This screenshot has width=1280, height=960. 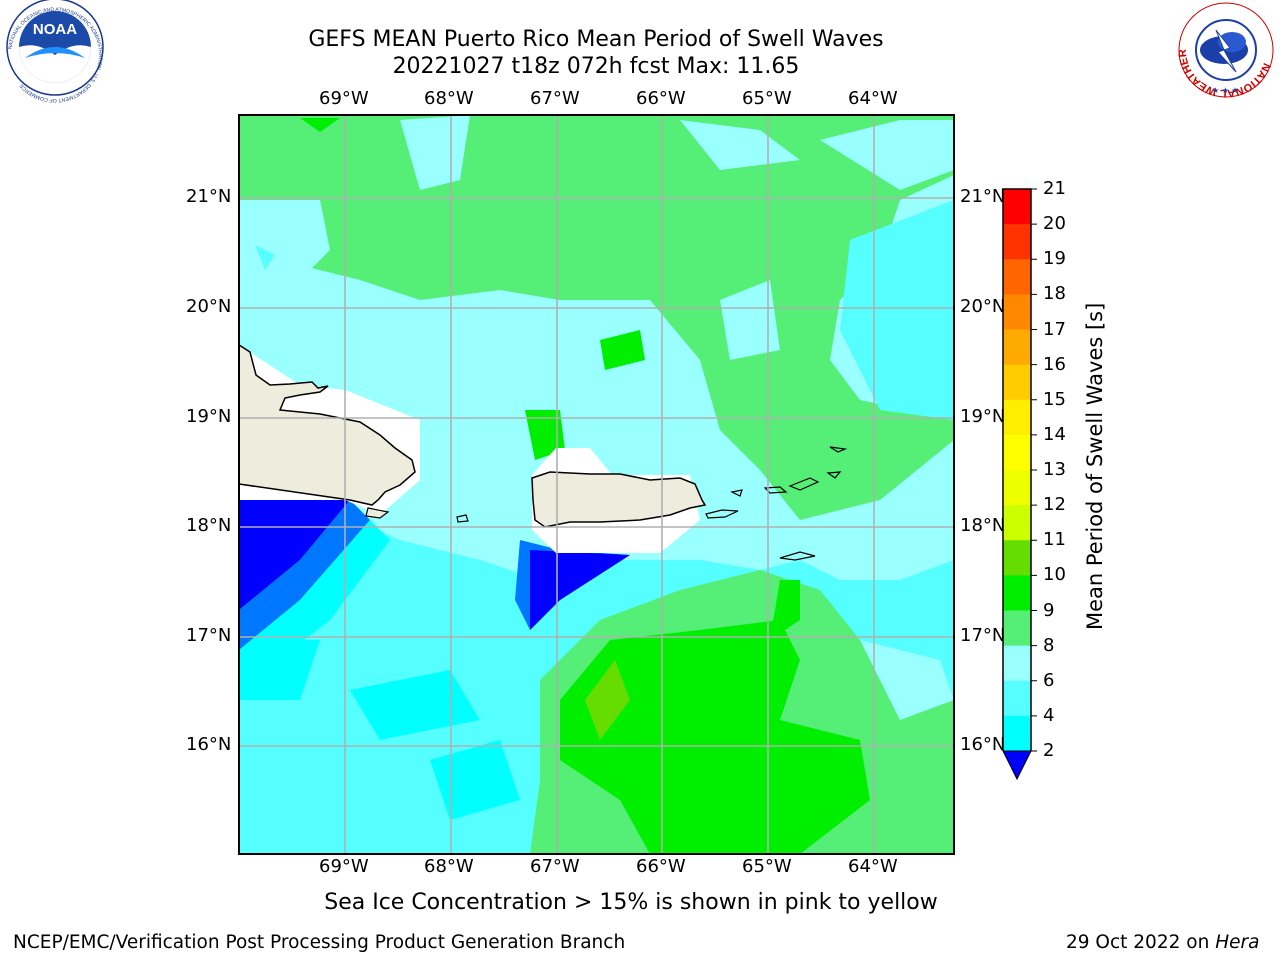 I want to click on colorbar-tick-label: 6, so click(x=1049, y=680).